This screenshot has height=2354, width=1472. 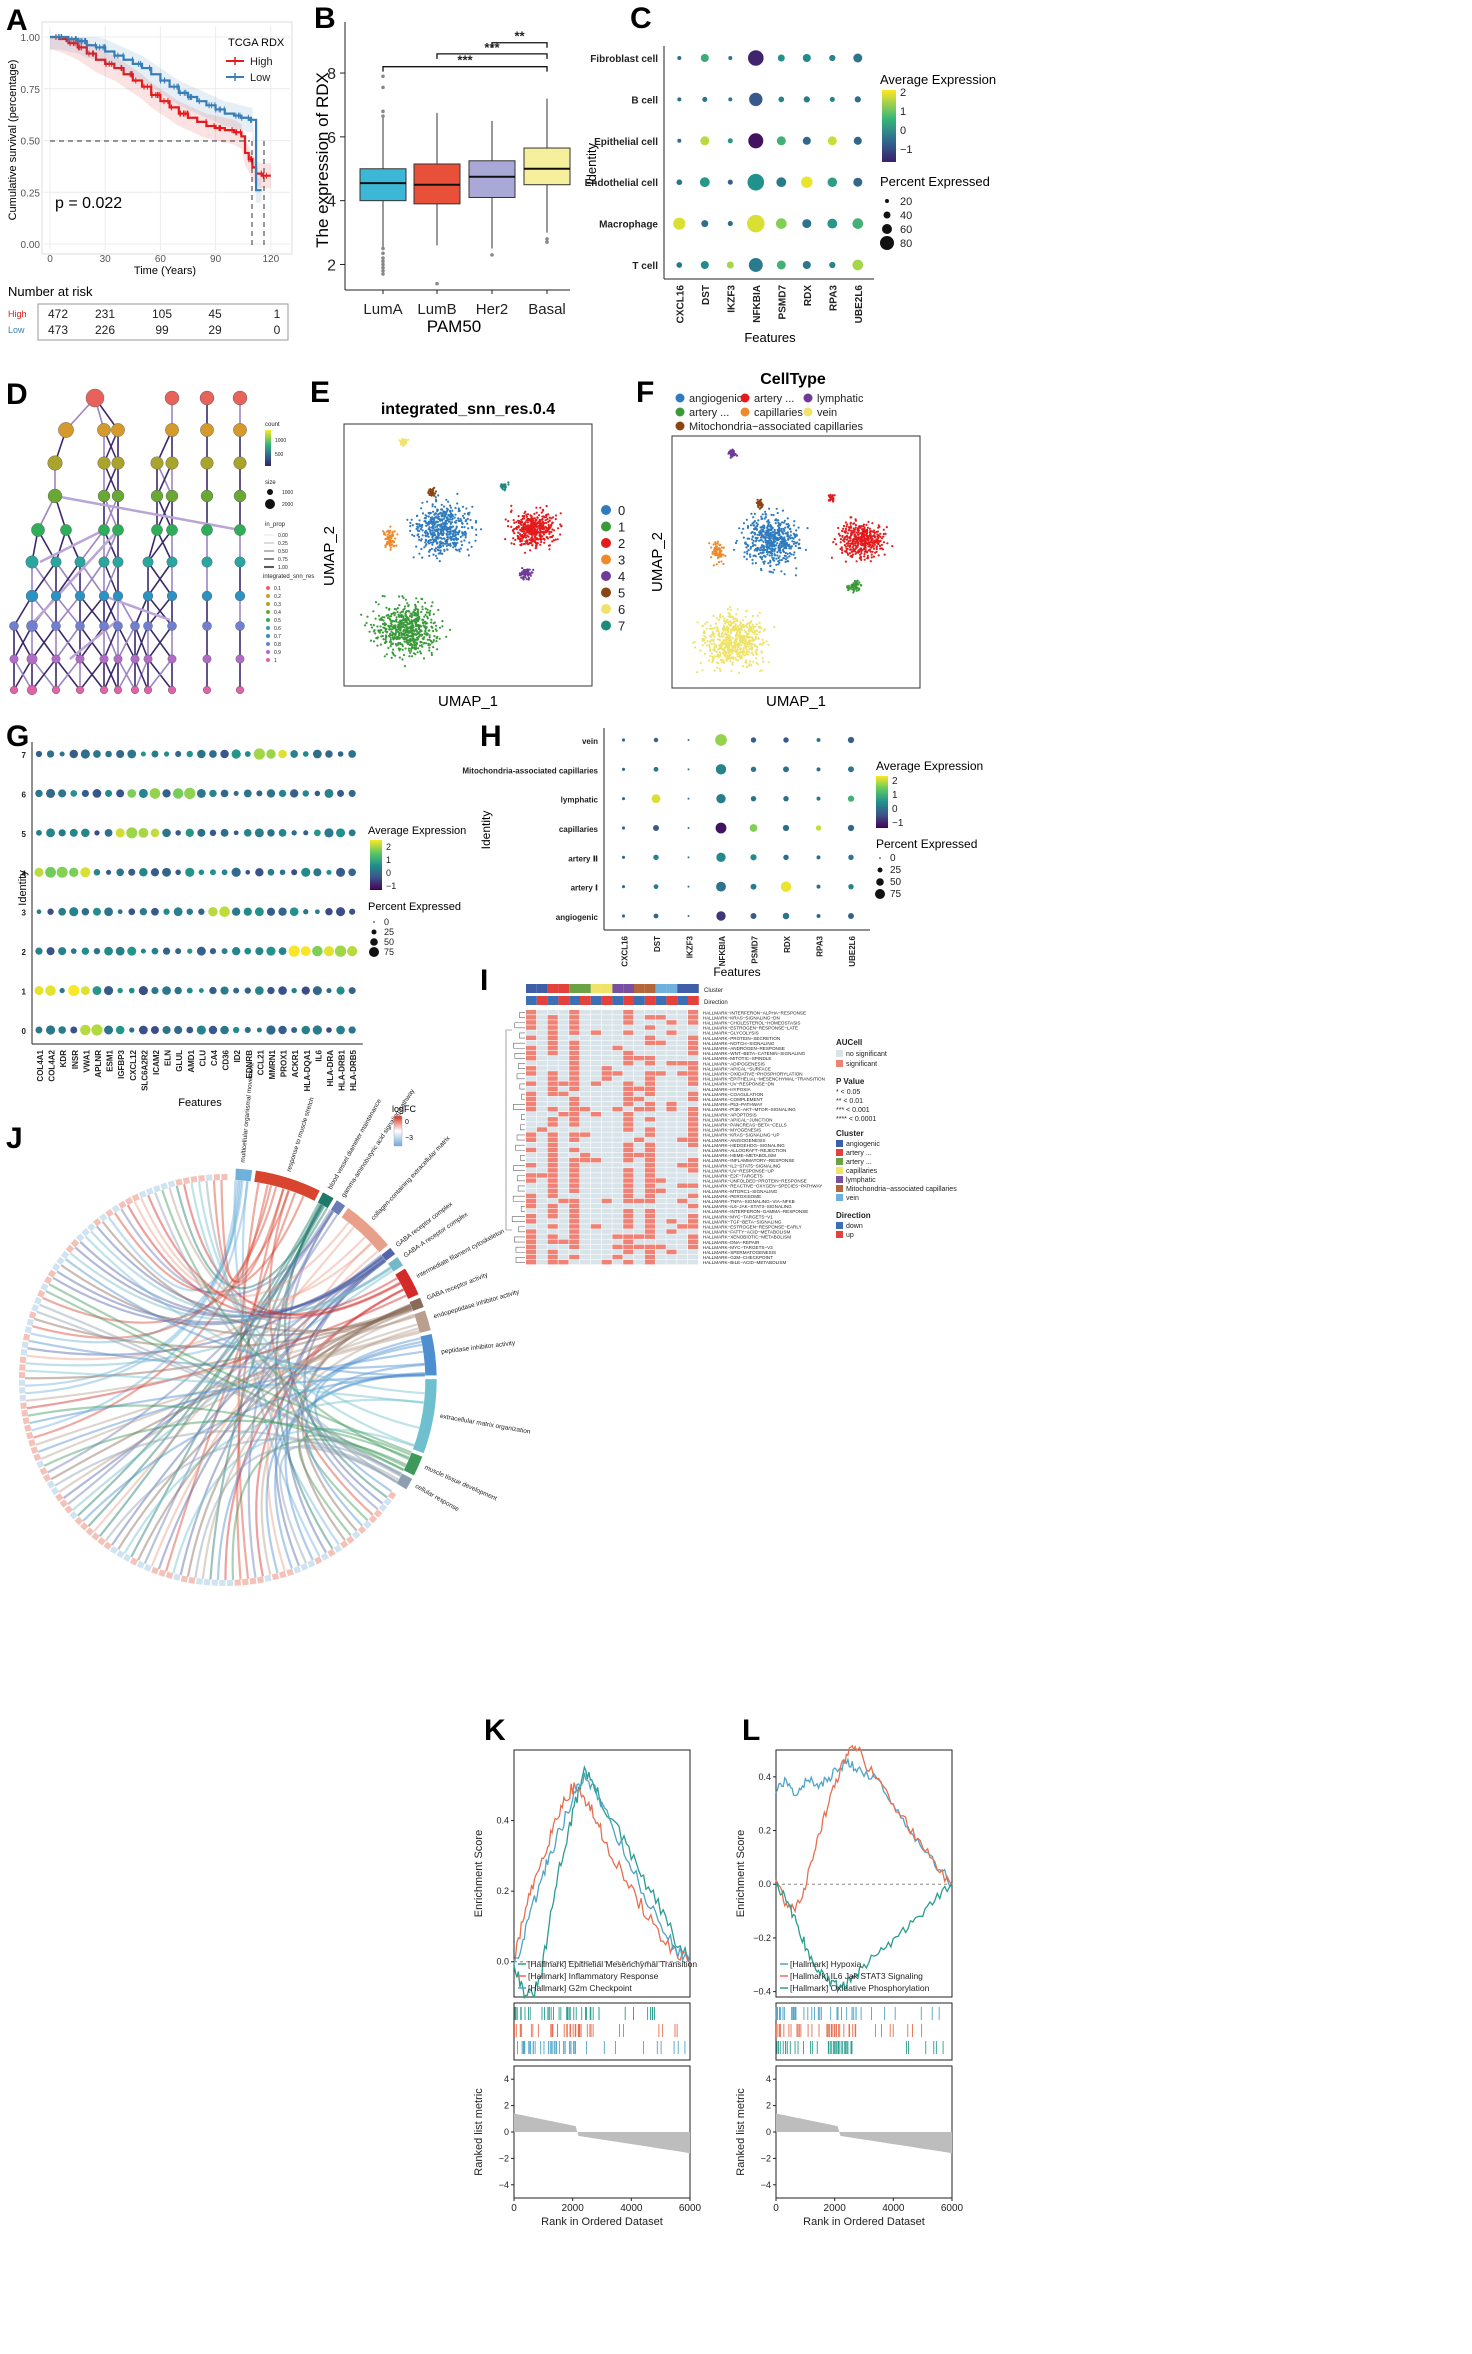 What do you see at coordinates (465, 60) in the screenshot?
I see `sig-label: ***` at bounding box center [465, 60].